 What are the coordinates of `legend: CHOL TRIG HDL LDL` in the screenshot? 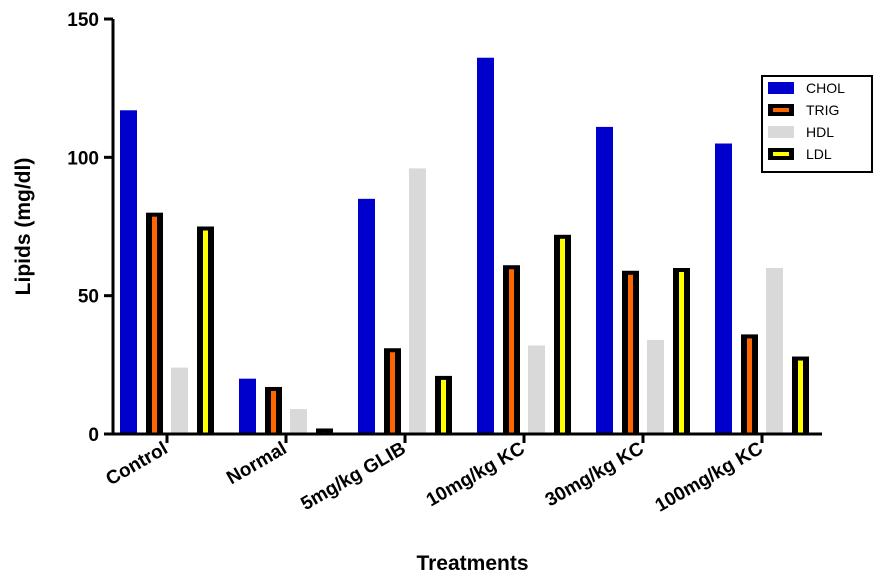 It's located at (817, 124).